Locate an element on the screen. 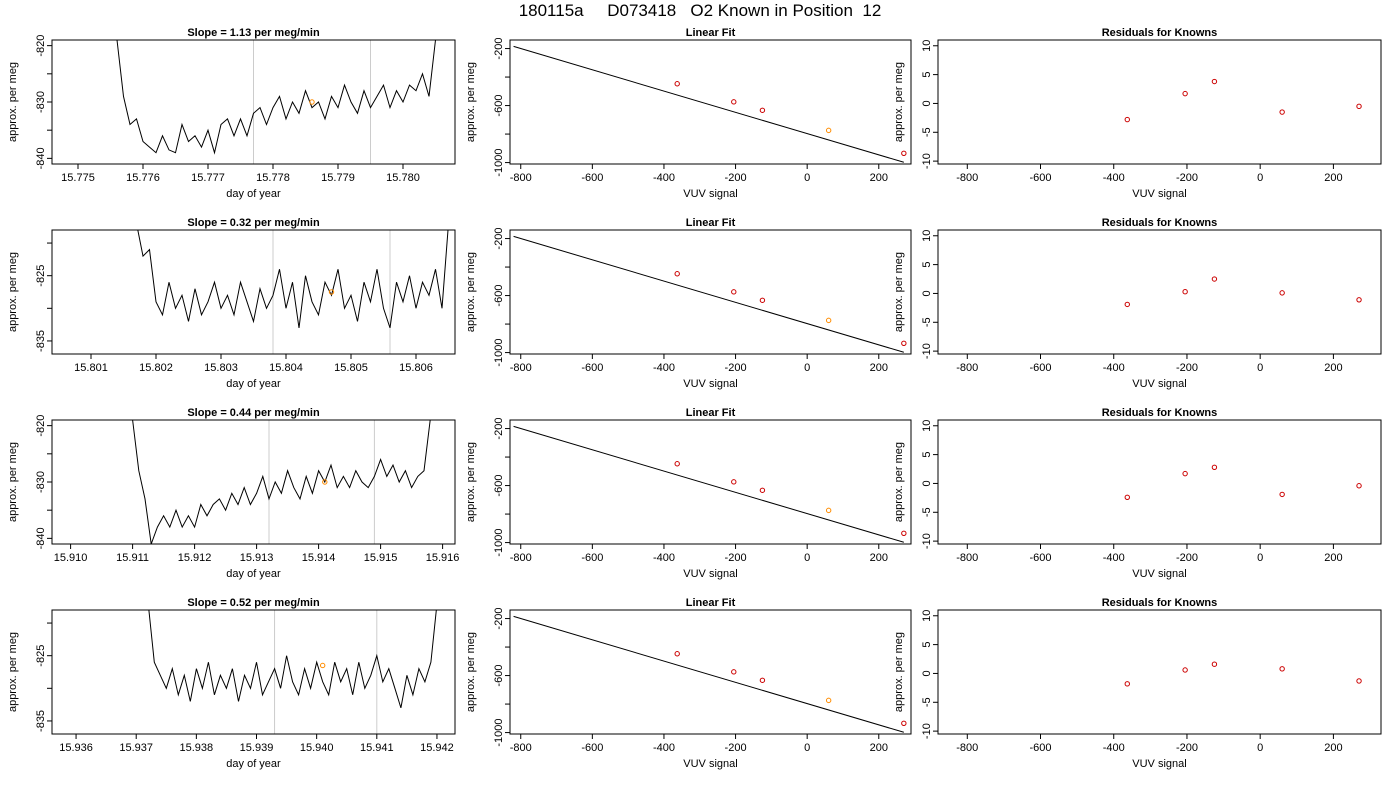  x-tick-label: 15.912 is located at coordinates (195, 558).